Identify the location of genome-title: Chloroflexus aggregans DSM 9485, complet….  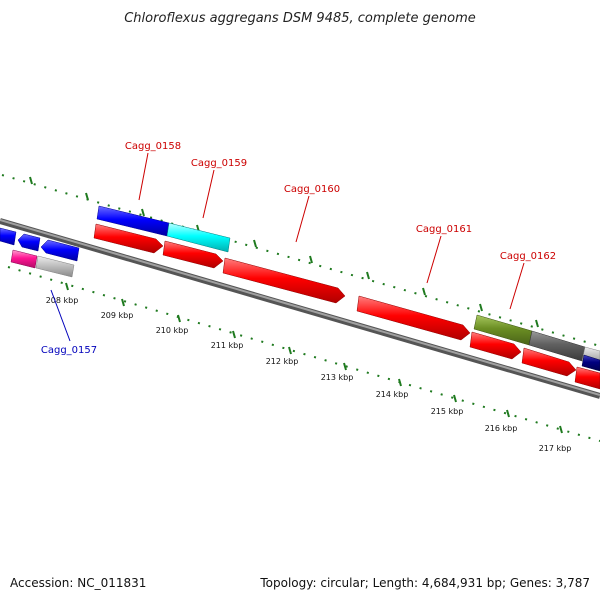
(300, 18).